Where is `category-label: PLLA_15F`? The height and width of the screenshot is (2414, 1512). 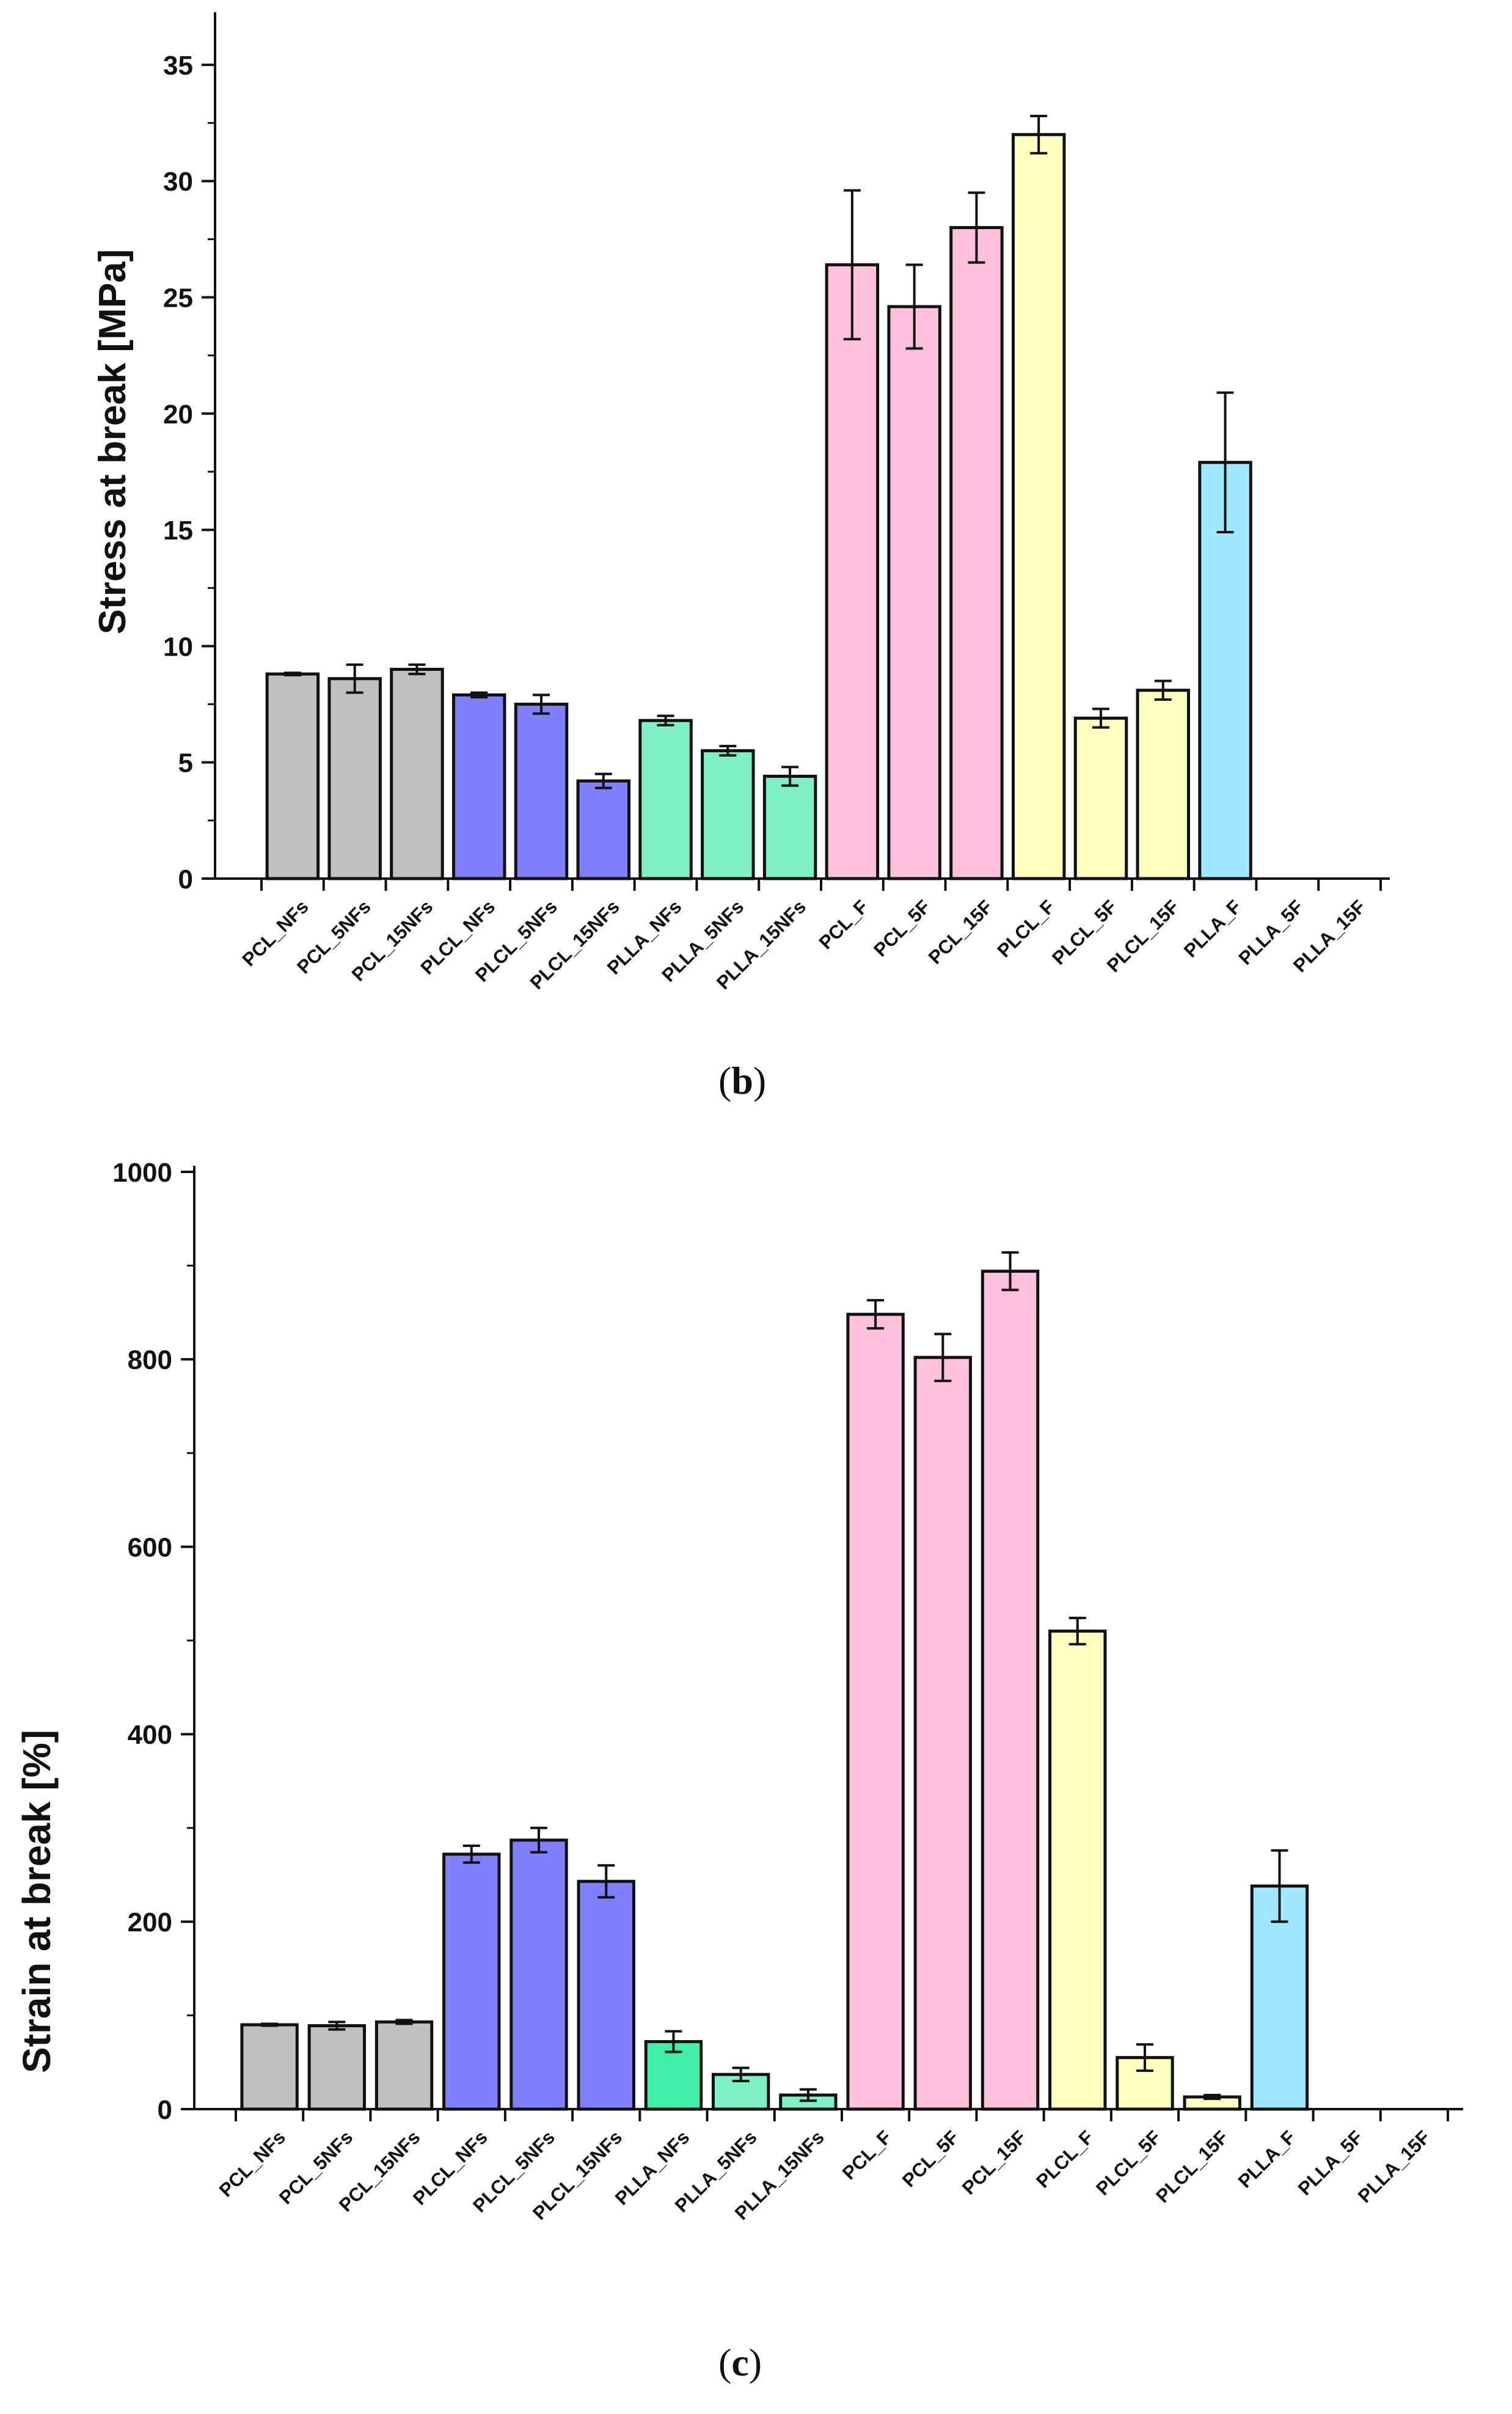 category-label: PLLA_15F is located at coordinates (1394, 2166).